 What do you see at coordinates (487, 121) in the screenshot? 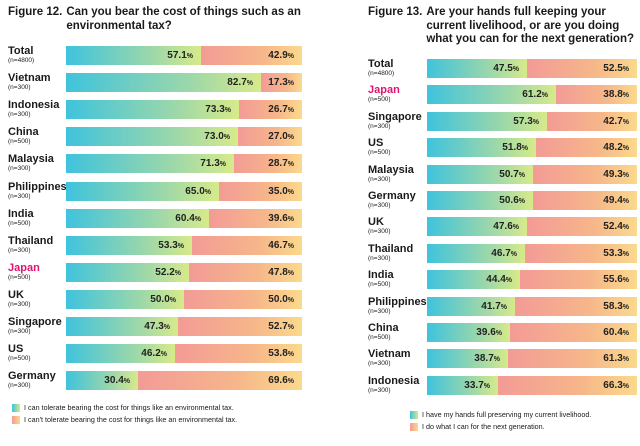
I see `bar-segment-series-a: 57.3%` at bounding box center [487, 121].